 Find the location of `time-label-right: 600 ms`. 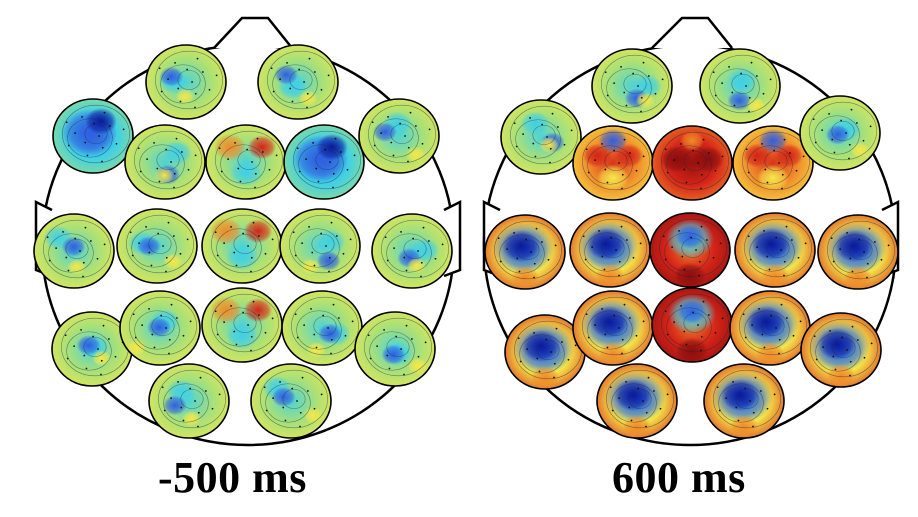

time-label-right: 600 ms is located at coordinates (679, 477).